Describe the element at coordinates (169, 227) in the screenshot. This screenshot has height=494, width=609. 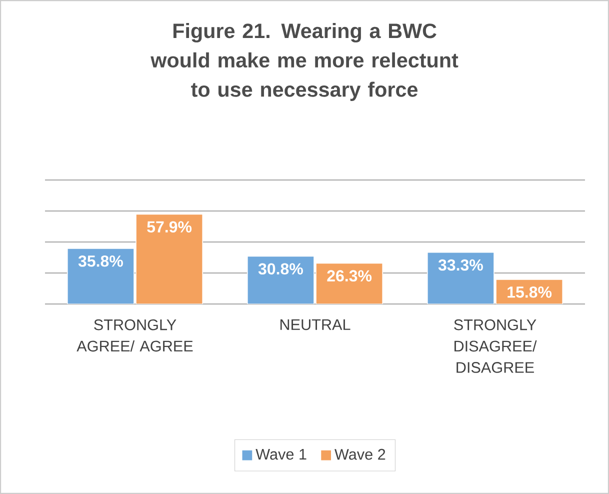
I see `data-label: 57.9%` at that location.